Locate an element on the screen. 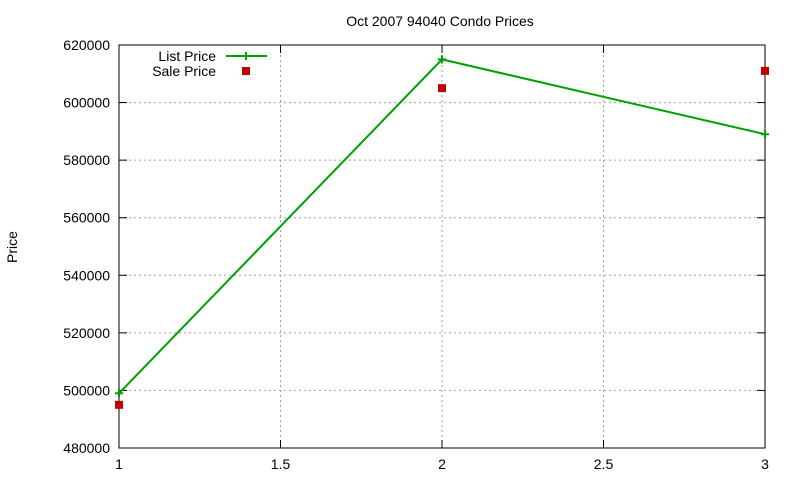  y-tick-label: 580000 is located at coordinates (86, 160).